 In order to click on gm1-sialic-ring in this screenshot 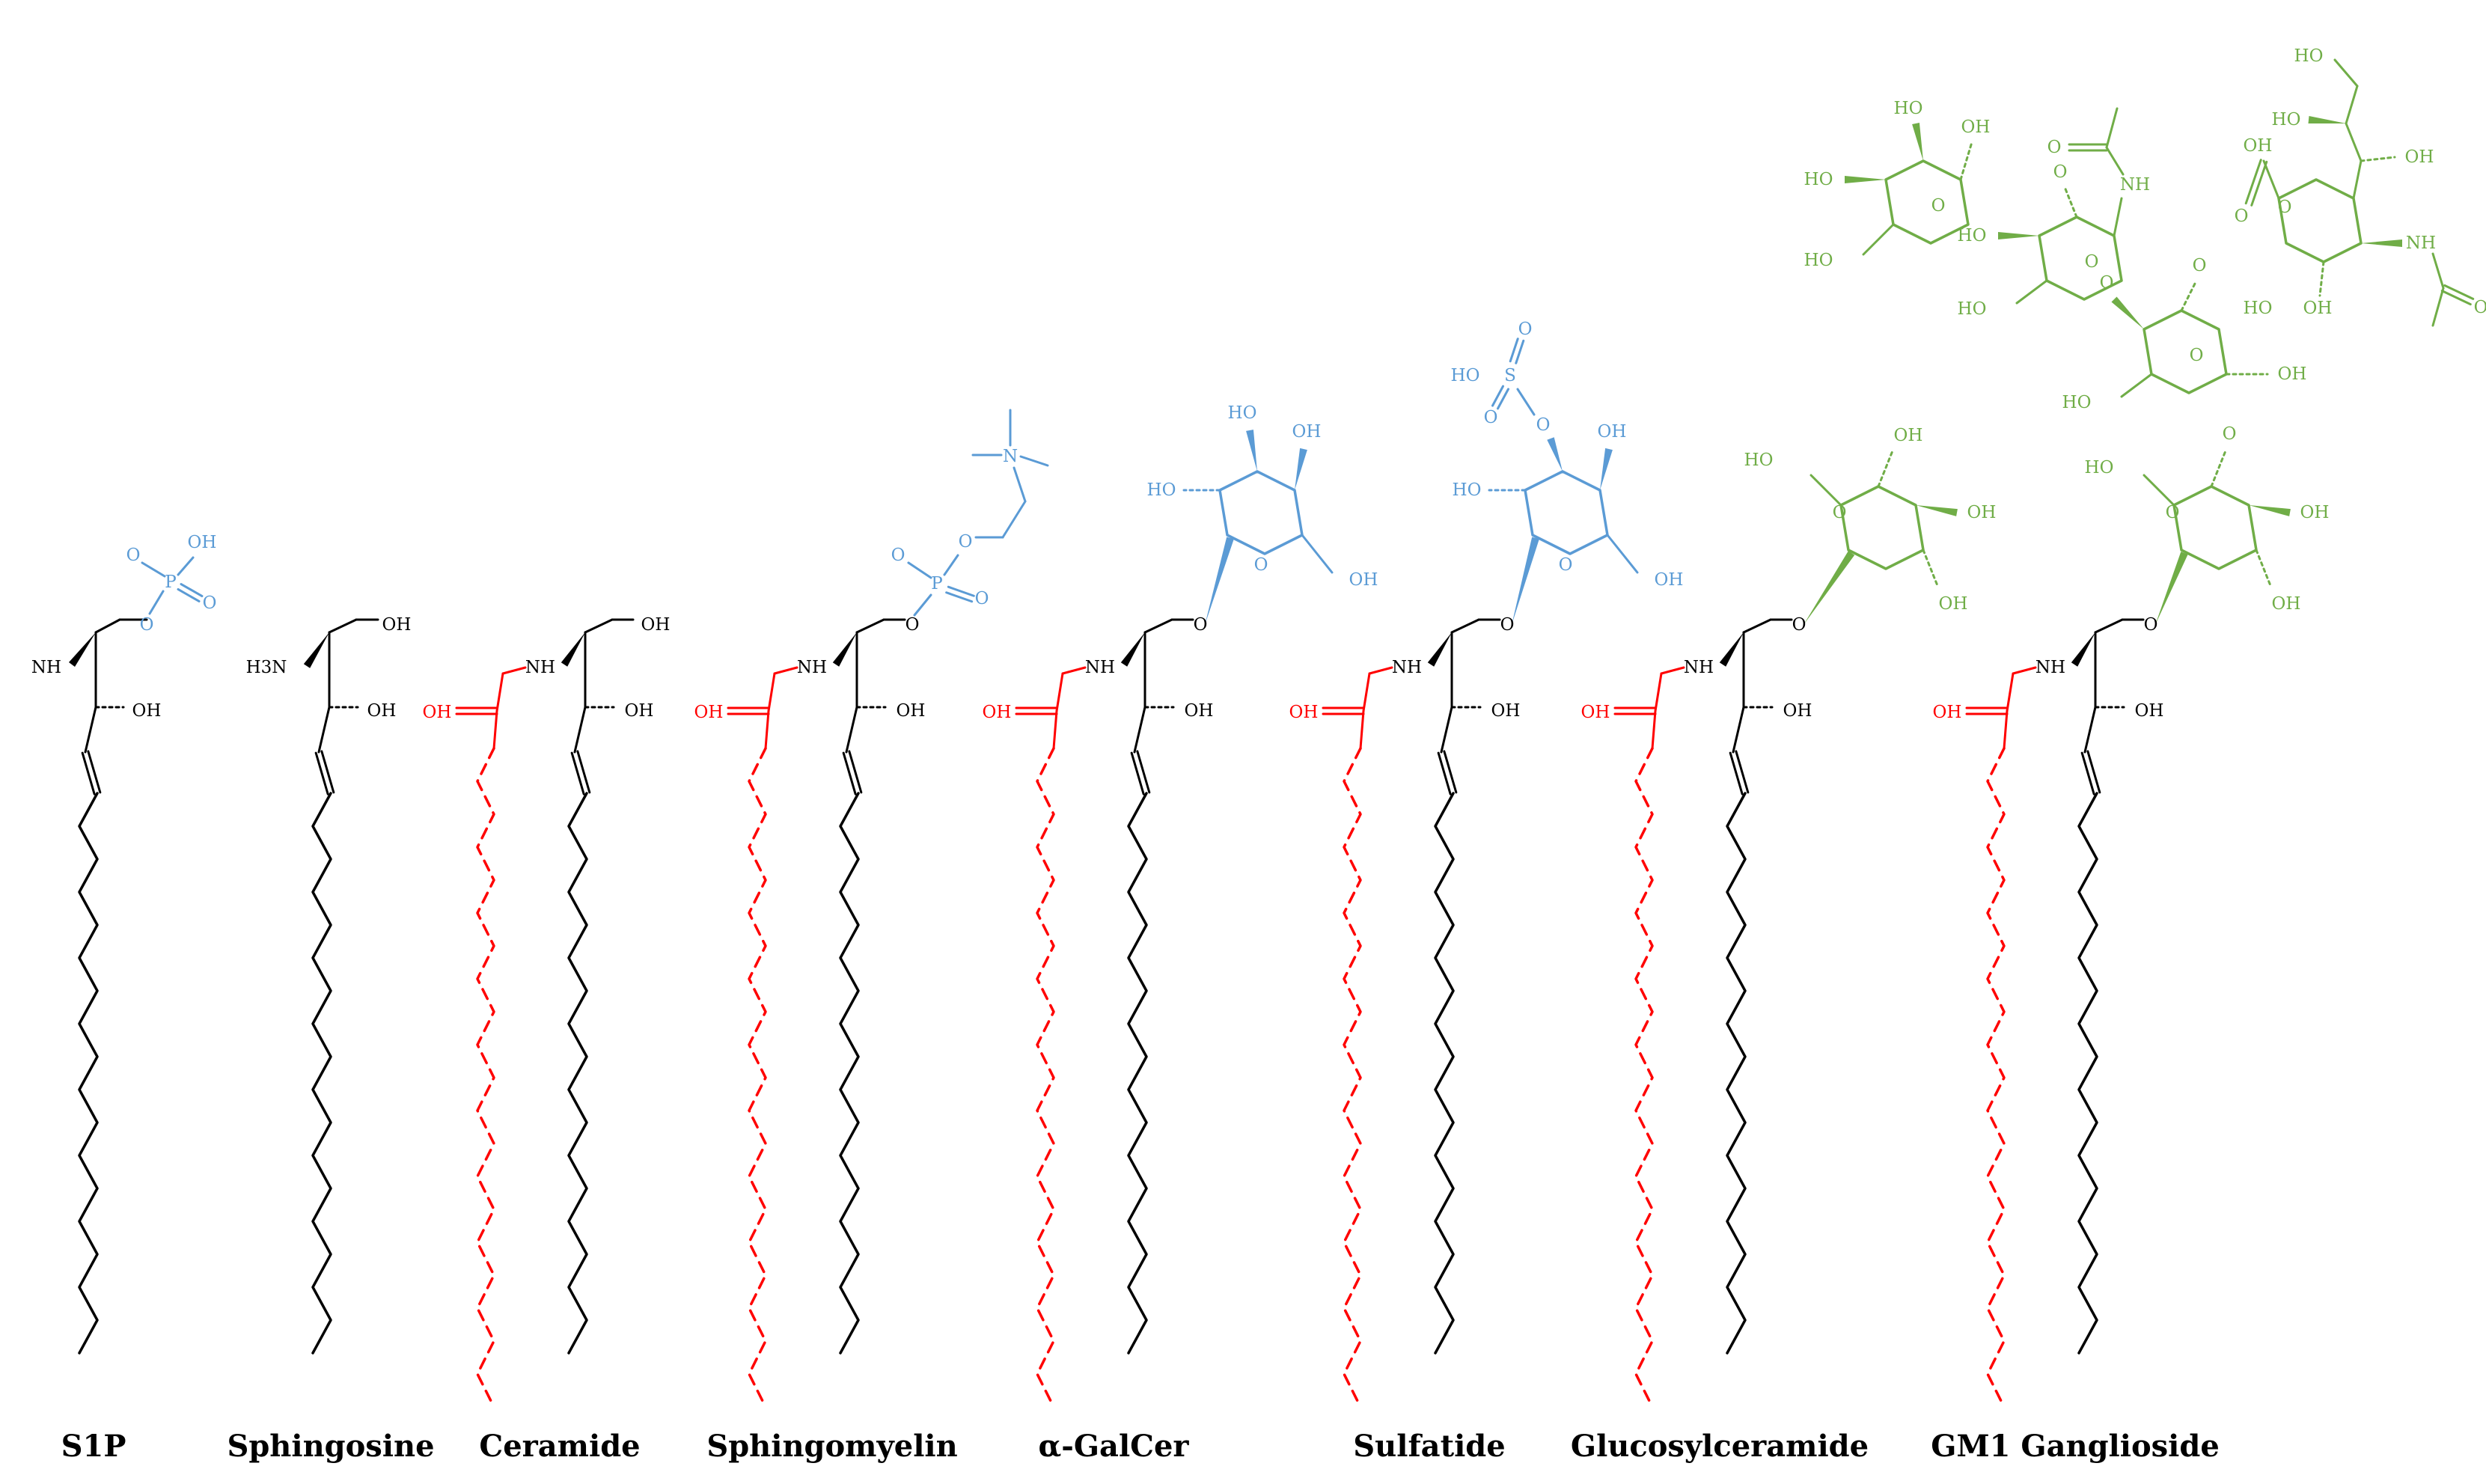, I will do `click(2320, 220)`.